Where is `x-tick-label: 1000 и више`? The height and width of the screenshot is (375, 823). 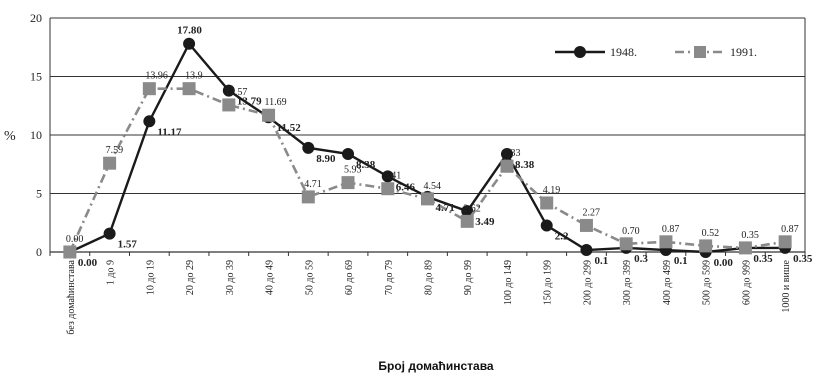
x-tick-label: 1000 и више is located at coordinates (786, 285).